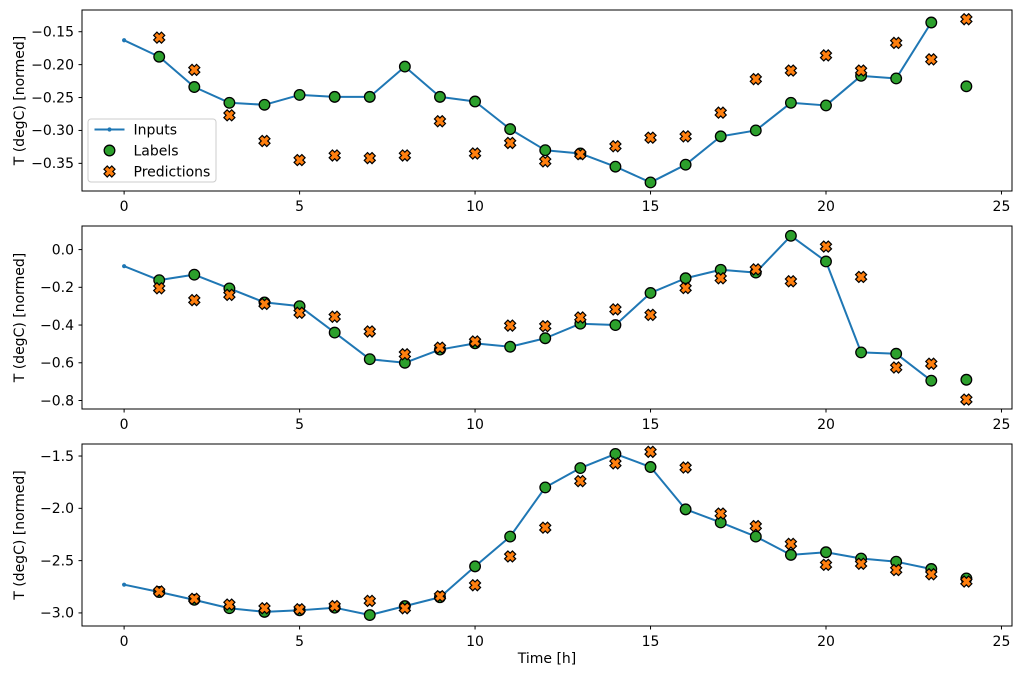 This screenshot has width=1023, height=679. I want to click on legend: Inputs Labels Predictions, so click(152, 150).